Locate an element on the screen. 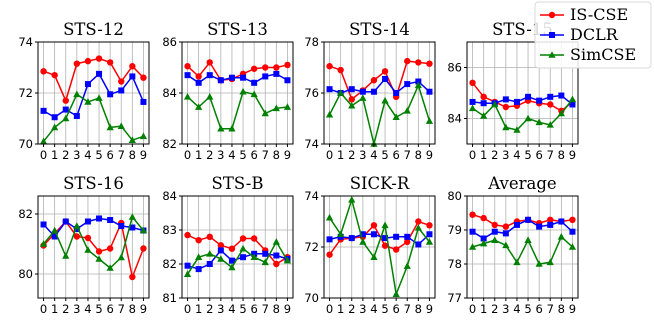 This screenshot has width=654, height=322. y-tick-label: 70 is located at coordinates (311, 298).